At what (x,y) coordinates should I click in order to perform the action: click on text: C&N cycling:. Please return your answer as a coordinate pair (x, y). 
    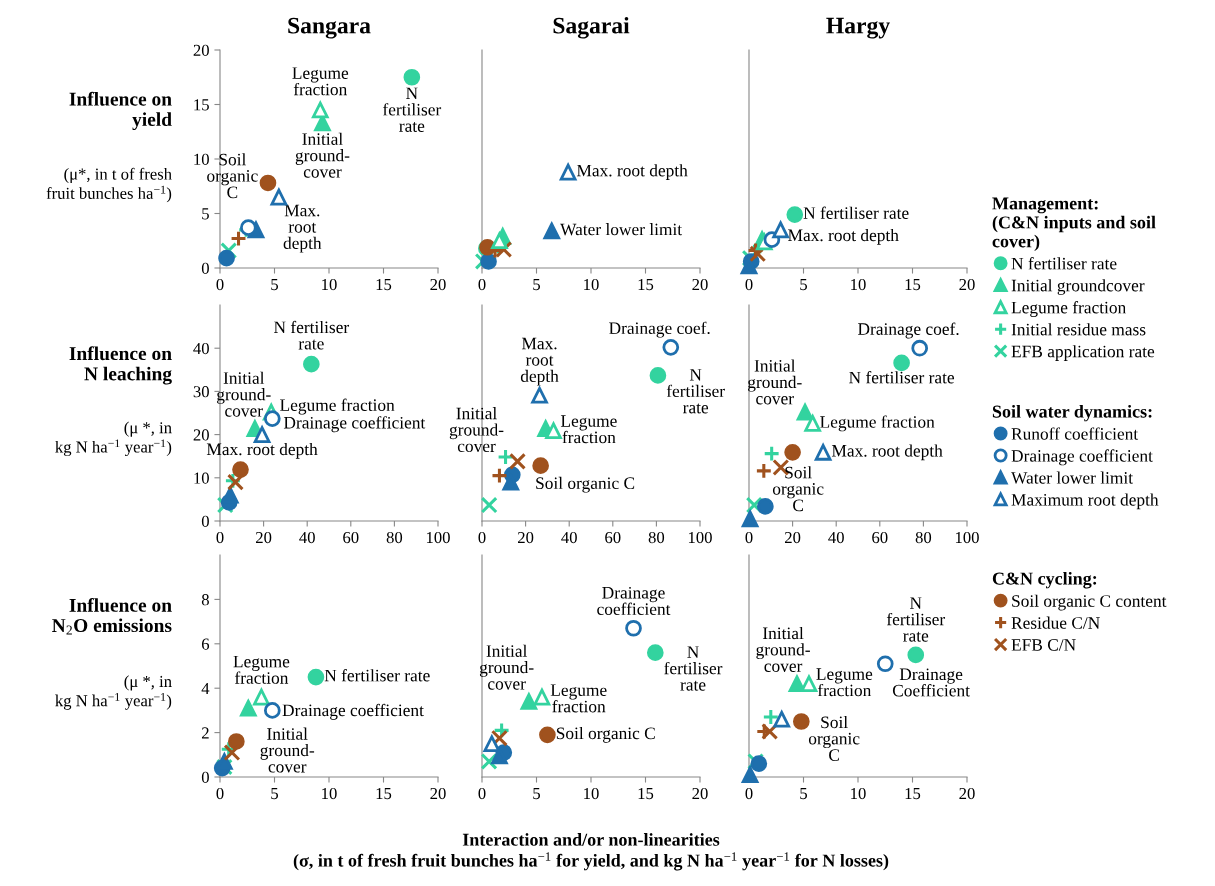
    Looking at the image, I should click on (1044, 580).